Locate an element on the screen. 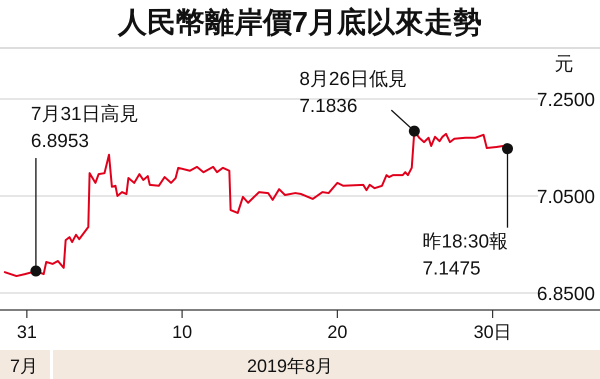 The width and height of the screenshot is (600, 379). chart-title: 人民幣離岸價7月底以來走勢 is located at coordinates (299, 22).